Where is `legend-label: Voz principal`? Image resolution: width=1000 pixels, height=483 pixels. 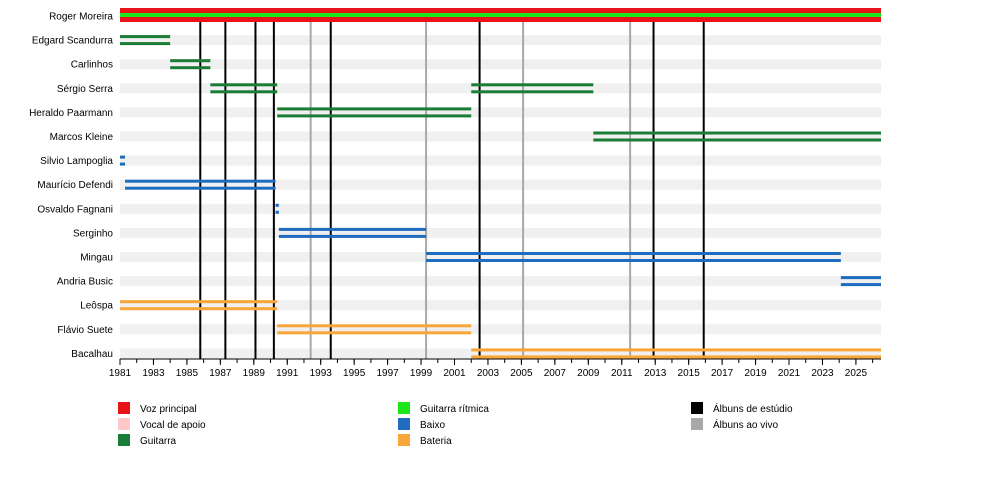
legend-label: Voz principal is located at coordinates (168, 409).